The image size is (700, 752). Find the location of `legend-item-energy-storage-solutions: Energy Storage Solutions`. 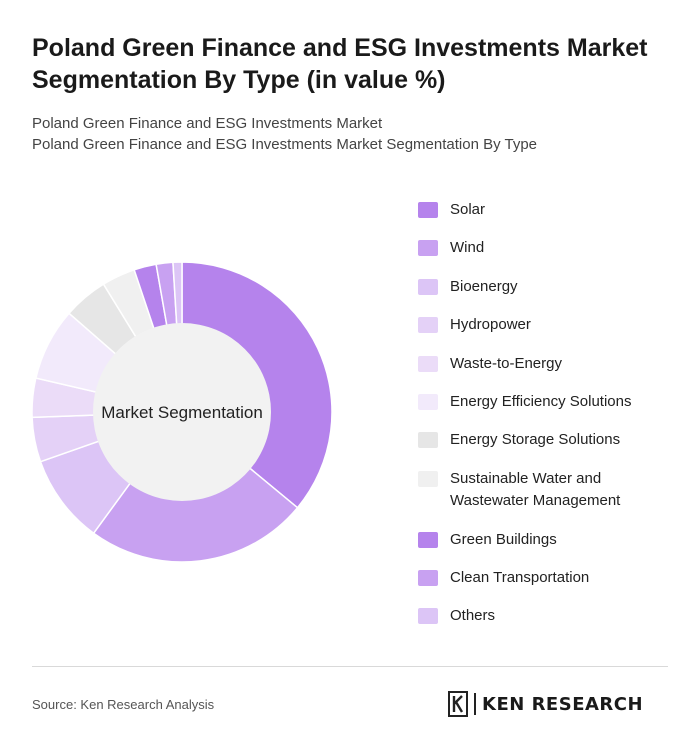

legend-item-energy-storage-solutions: Energy Storage Solutions is located at coordinates (553, 448).